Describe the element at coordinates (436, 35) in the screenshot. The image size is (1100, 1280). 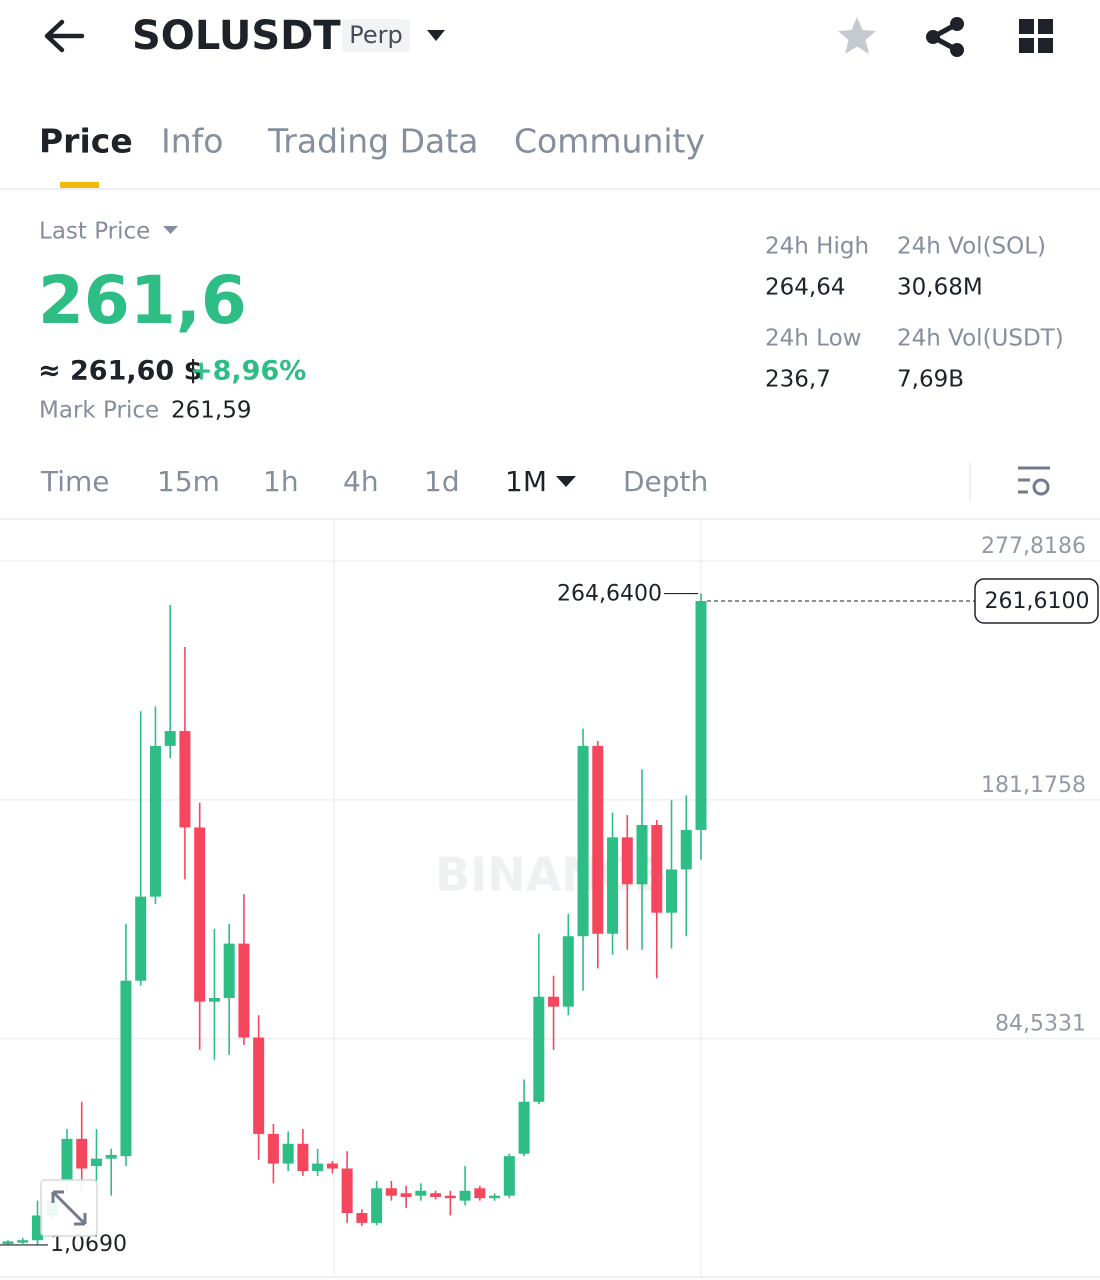
I see `symbol-caret` at that location.